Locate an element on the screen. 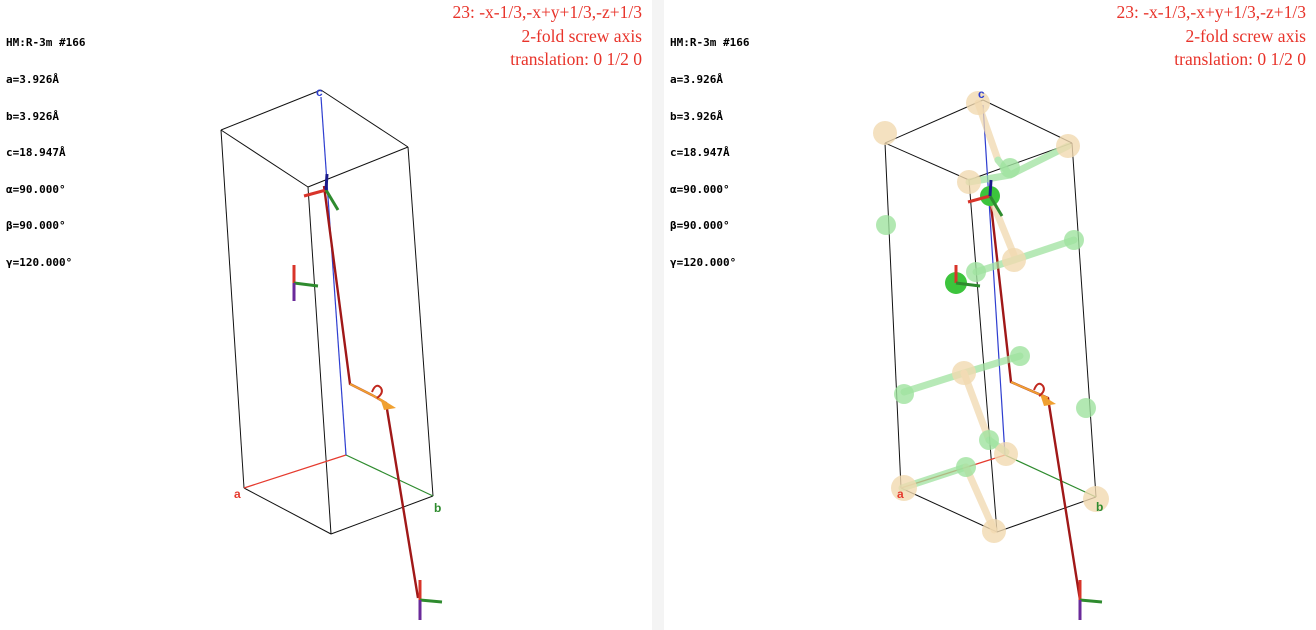 This screenshot has width=1316, height=630. screw-translation-arrow is located at coordinates (1029, 390).